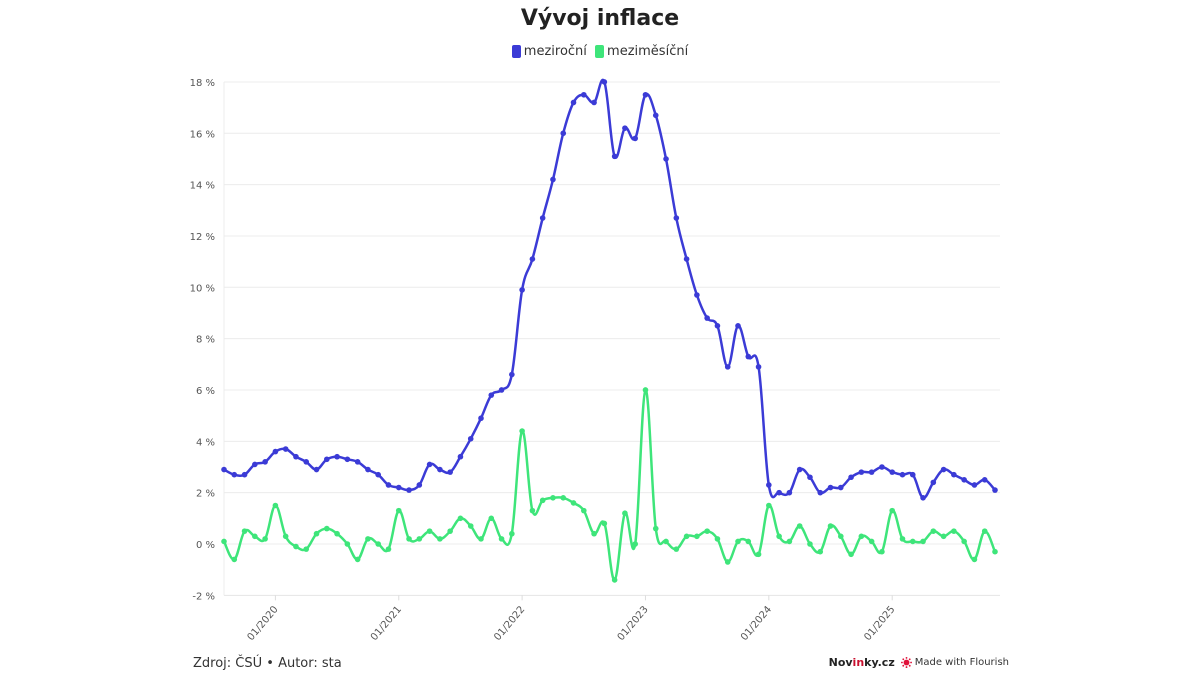  What do you see at coordinates (961, 662) in the screenshot?
I see `made-with-flourish-link: Made with Flourish` at bounding box center [961, 662].